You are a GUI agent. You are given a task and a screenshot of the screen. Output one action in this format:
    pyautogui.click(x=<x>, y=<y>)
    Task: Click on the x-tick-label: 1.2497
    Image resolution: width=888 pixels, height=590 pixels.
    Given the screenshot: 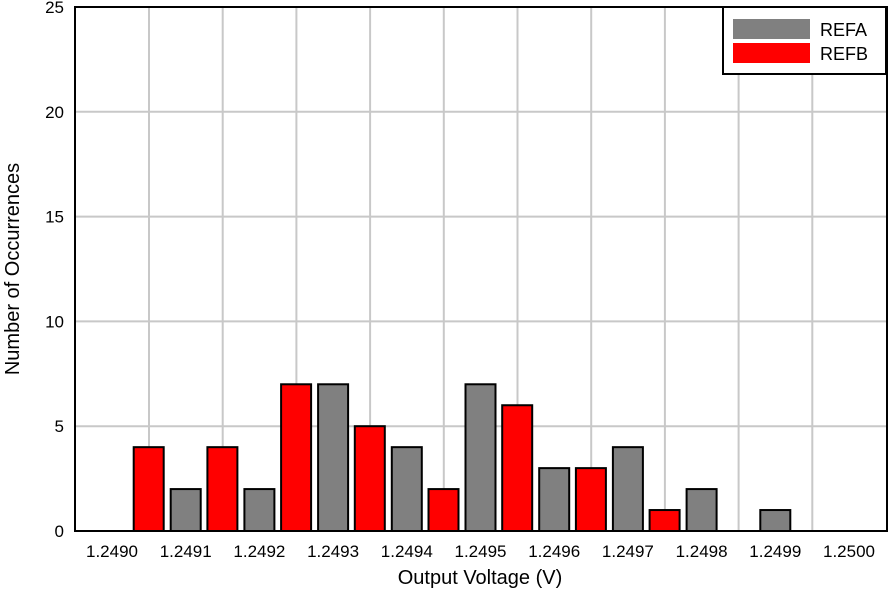 What is the action you would take?
    pyautogui.click(x=628, y=551)
    